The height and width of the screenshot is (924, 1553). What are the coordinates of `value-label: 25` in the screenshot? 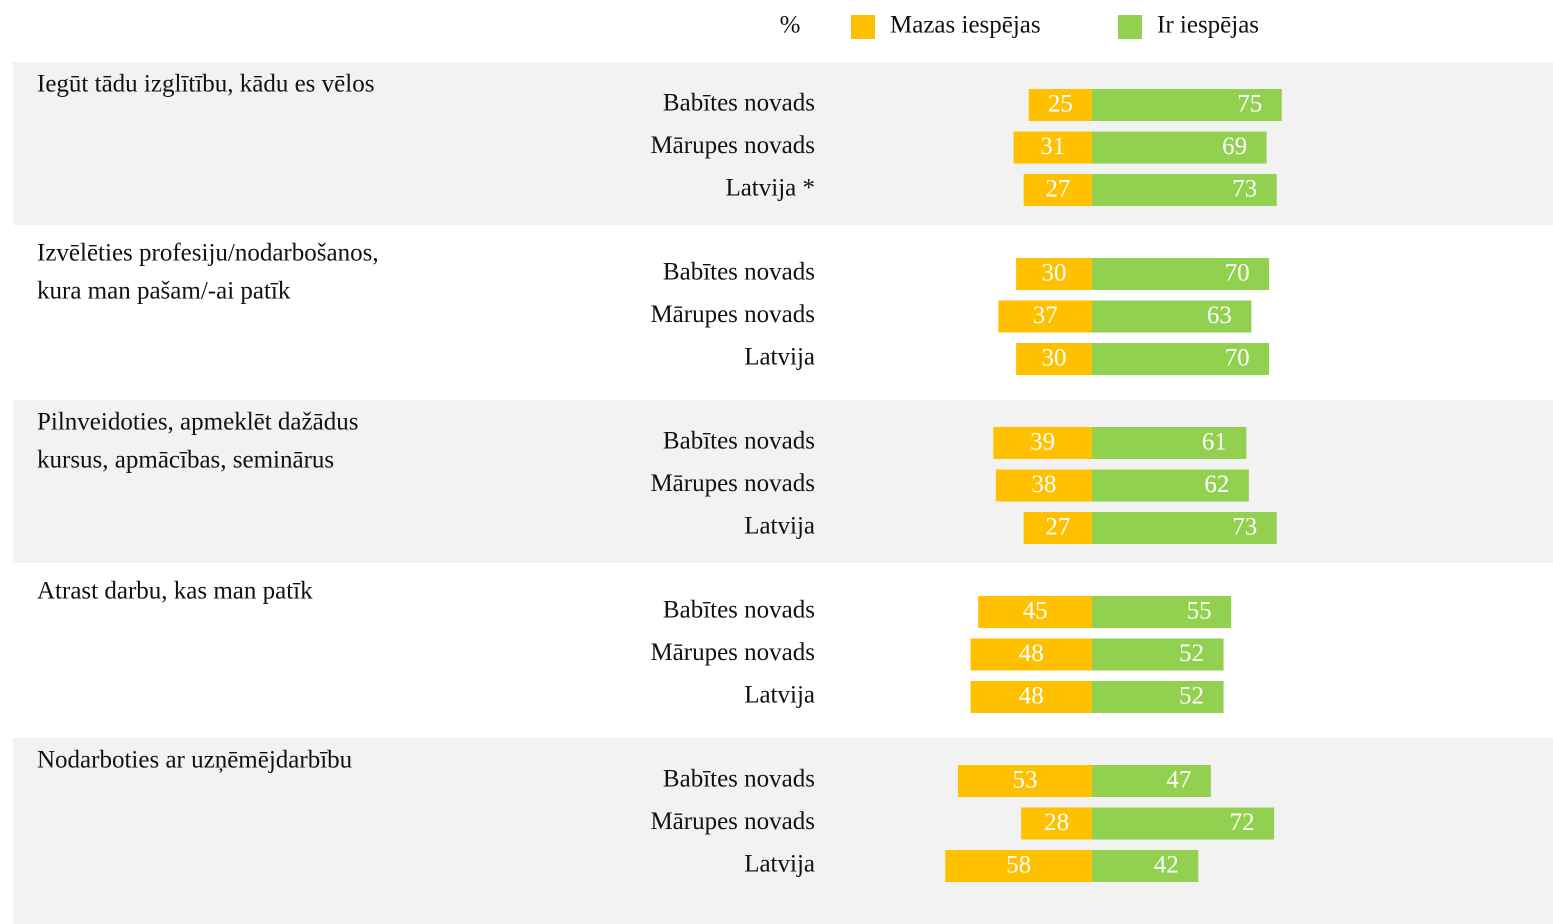 It's located at (1060, 104).